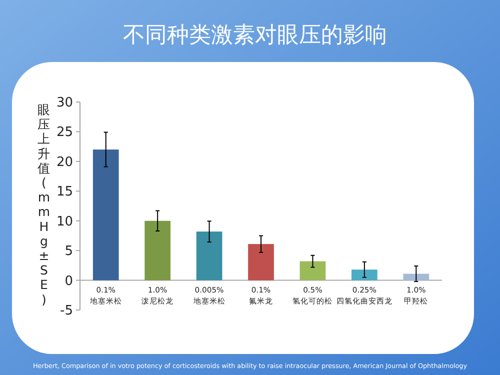 The image size is (500, 375). What do you see at coordinates (64, 162) in the screenshot?
I see `y-tick-label: 20` at bounding box center [64, 162].